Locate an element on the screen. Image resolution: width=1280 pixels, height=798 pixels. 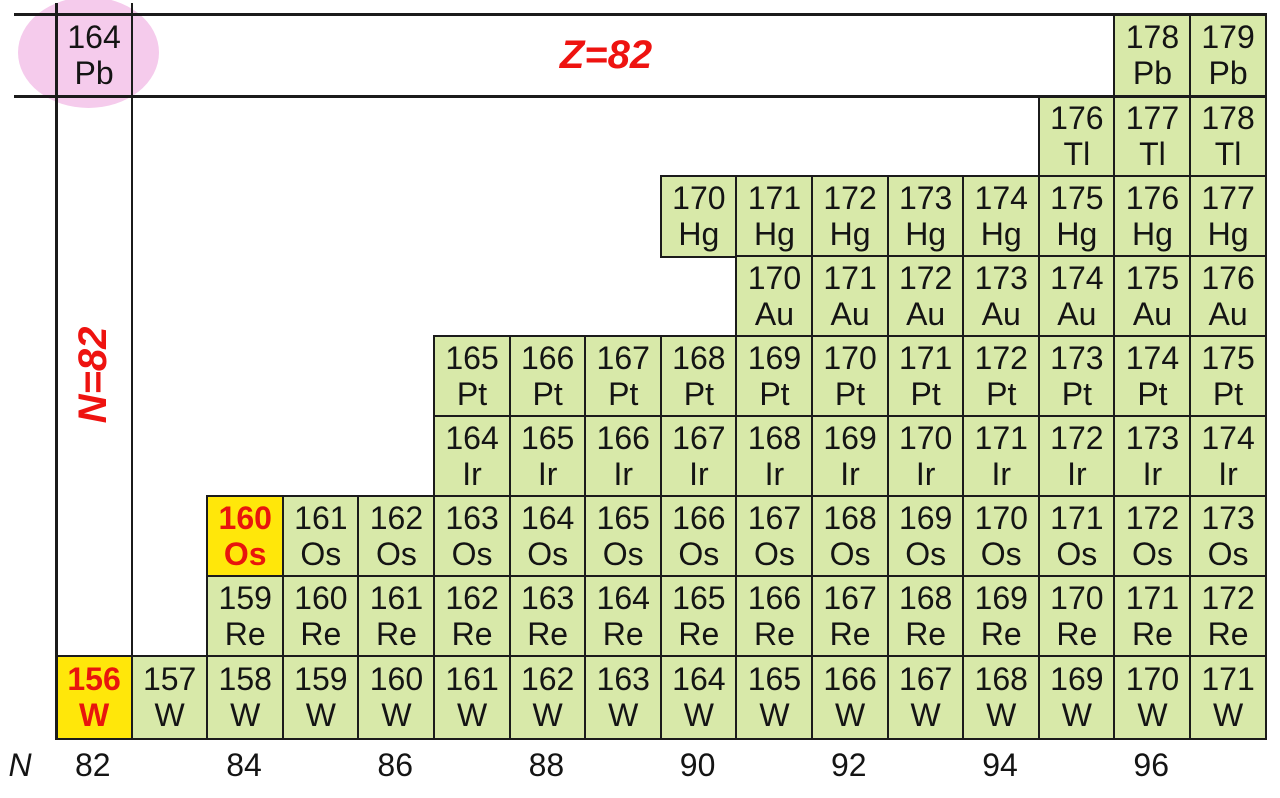
nuclide-170-W: 170 W is located at coordinates (1152, 697).